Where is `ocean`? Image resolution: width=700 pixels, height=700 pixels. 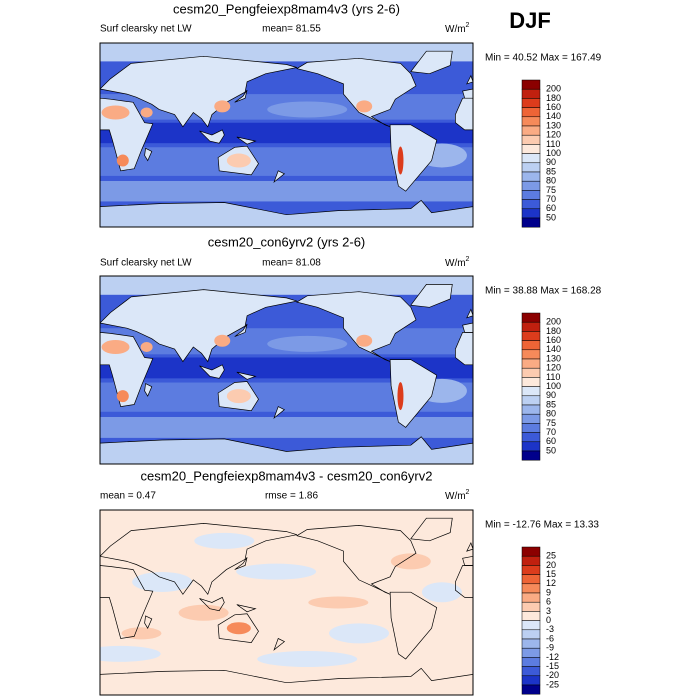 ocean is located at coordinates (286, 602).